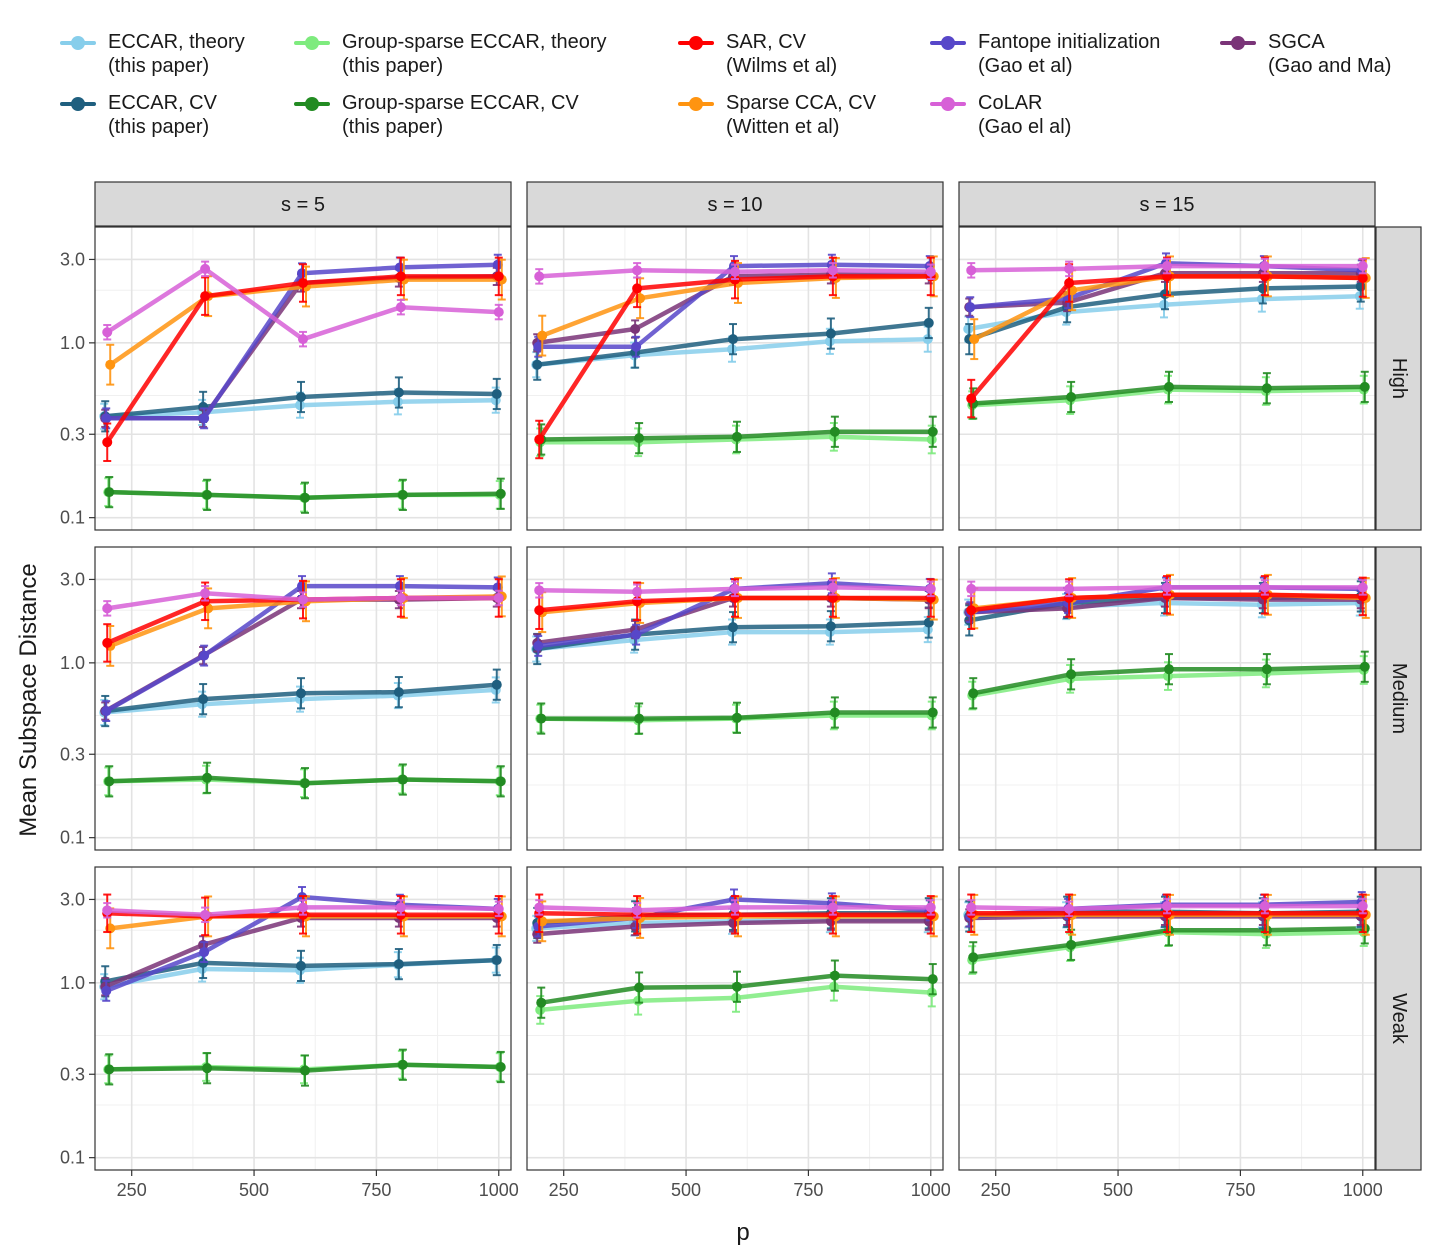 The width and height of the screenshot is (1436, 1256). I want to click on x-tick-label: 1000, so click(499, 1190).